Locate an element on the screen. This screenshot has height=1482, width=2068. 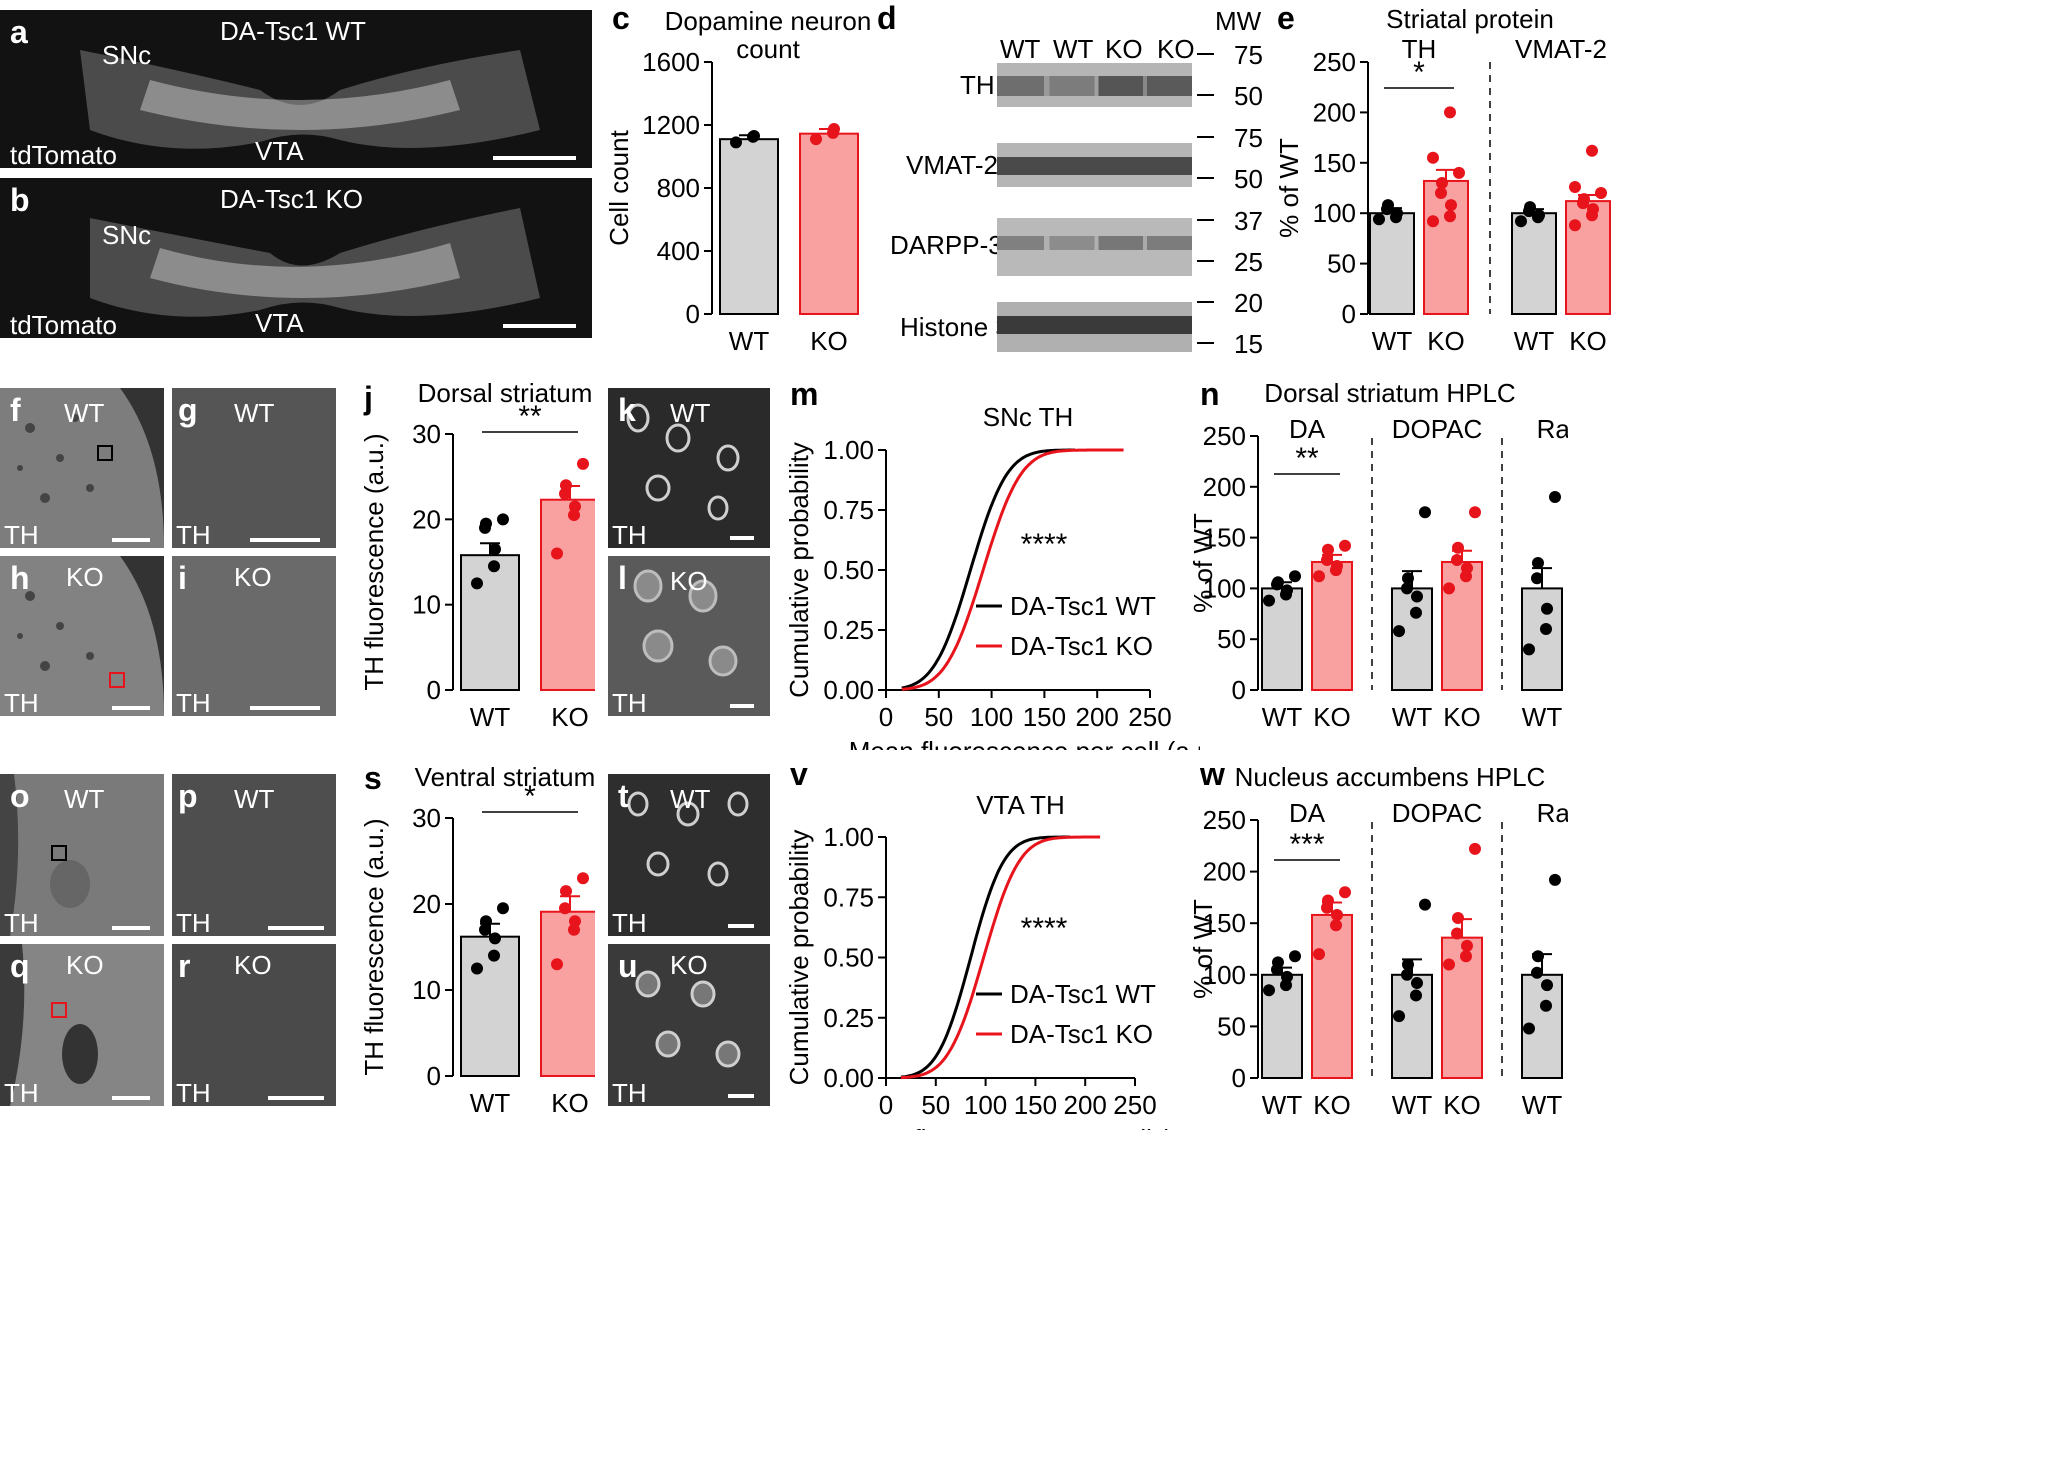
y-tick-label: 0.75 is located at coordinates (848, 510).